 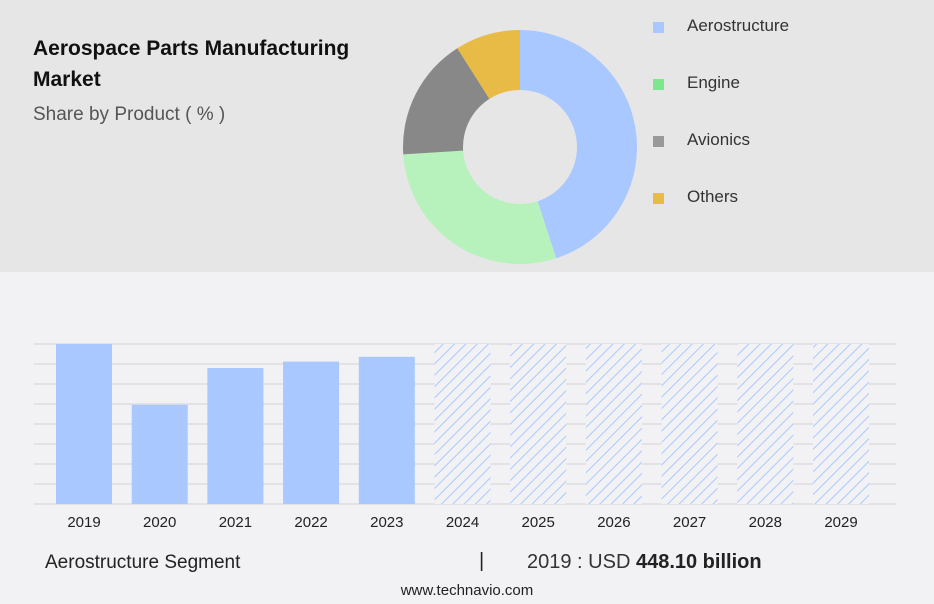 I want to click on legend-label: Others, so click(x=713, y=196).